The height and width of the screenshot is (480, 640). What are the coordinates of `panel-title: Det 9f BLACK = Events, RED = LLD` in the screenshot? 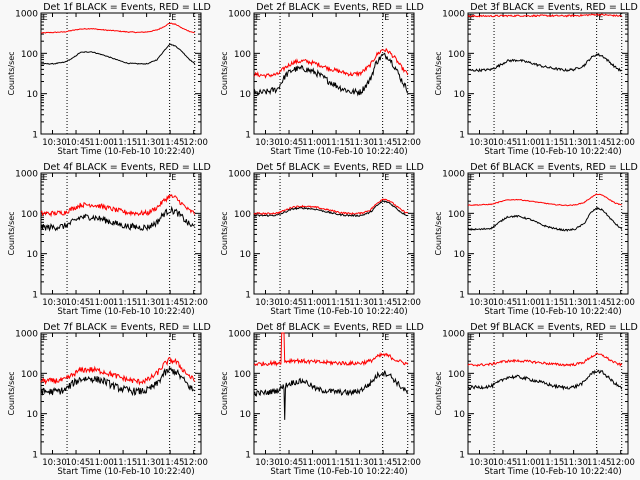 It's located at (554, 327).